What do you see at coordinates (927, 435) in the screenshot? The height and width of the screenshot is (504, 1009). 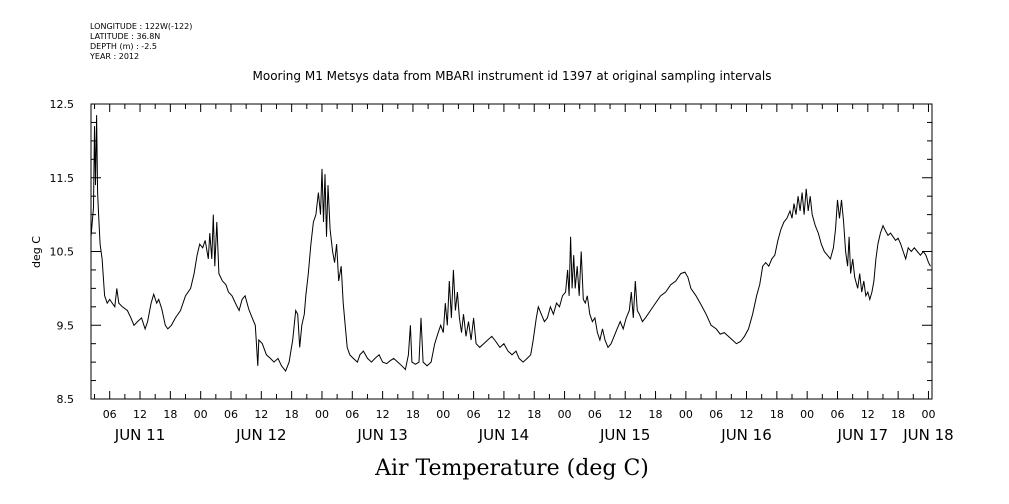 I see `date-label: JUN 18` at bounding box center [927, 435].